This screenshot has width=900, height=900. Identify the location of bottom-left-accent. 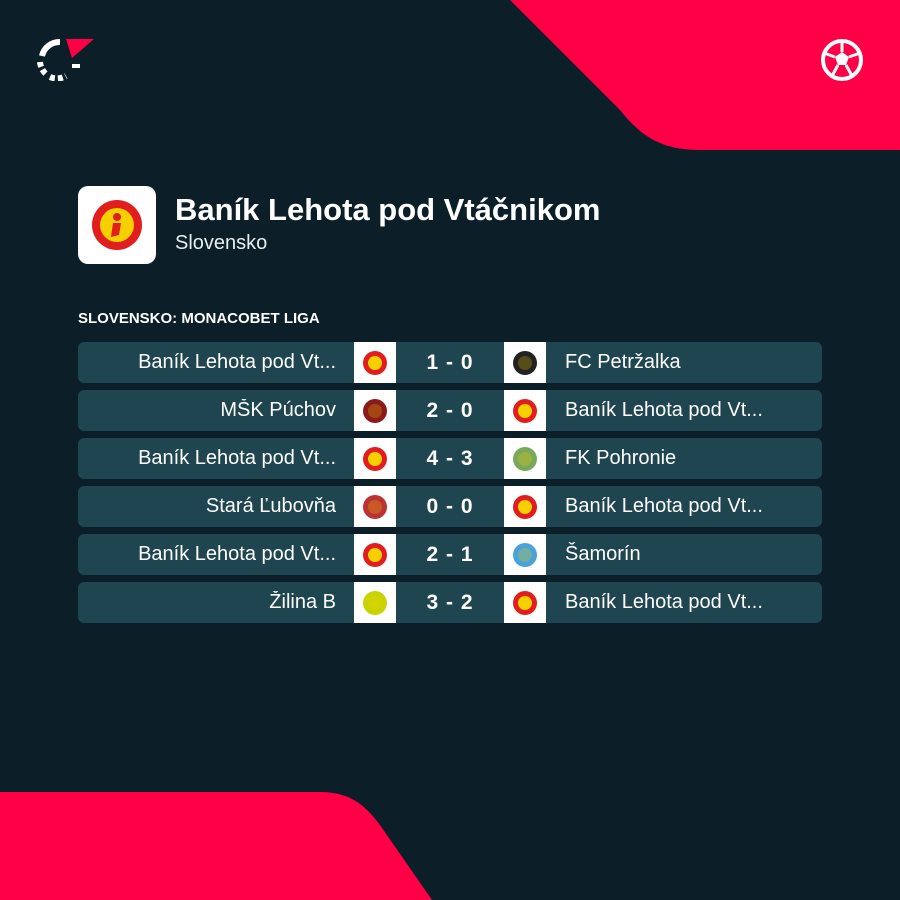
(216, 846).